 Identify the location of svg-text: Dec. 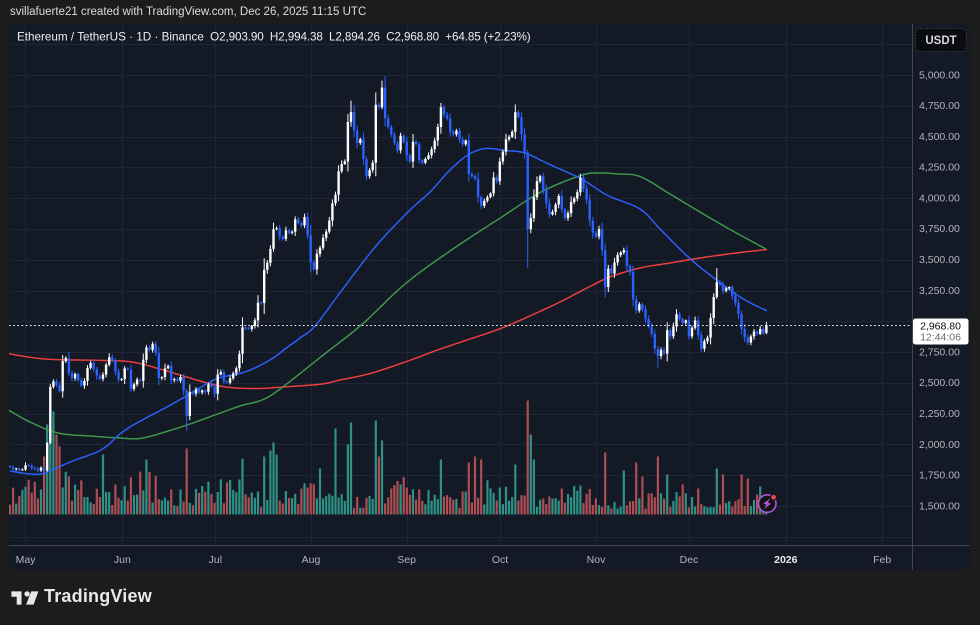
(689, 560).